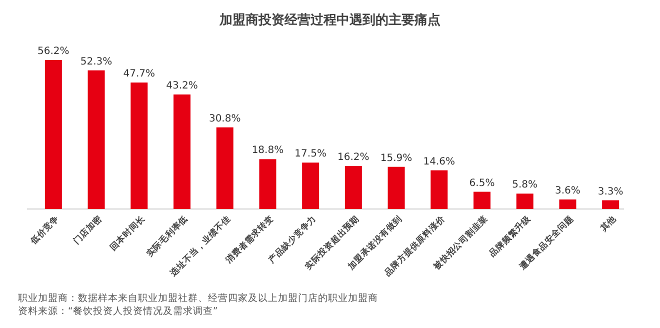  Describe the element at coordinates (139, 74) in the screenshot. I see `data-label: 47.7%` at that location.